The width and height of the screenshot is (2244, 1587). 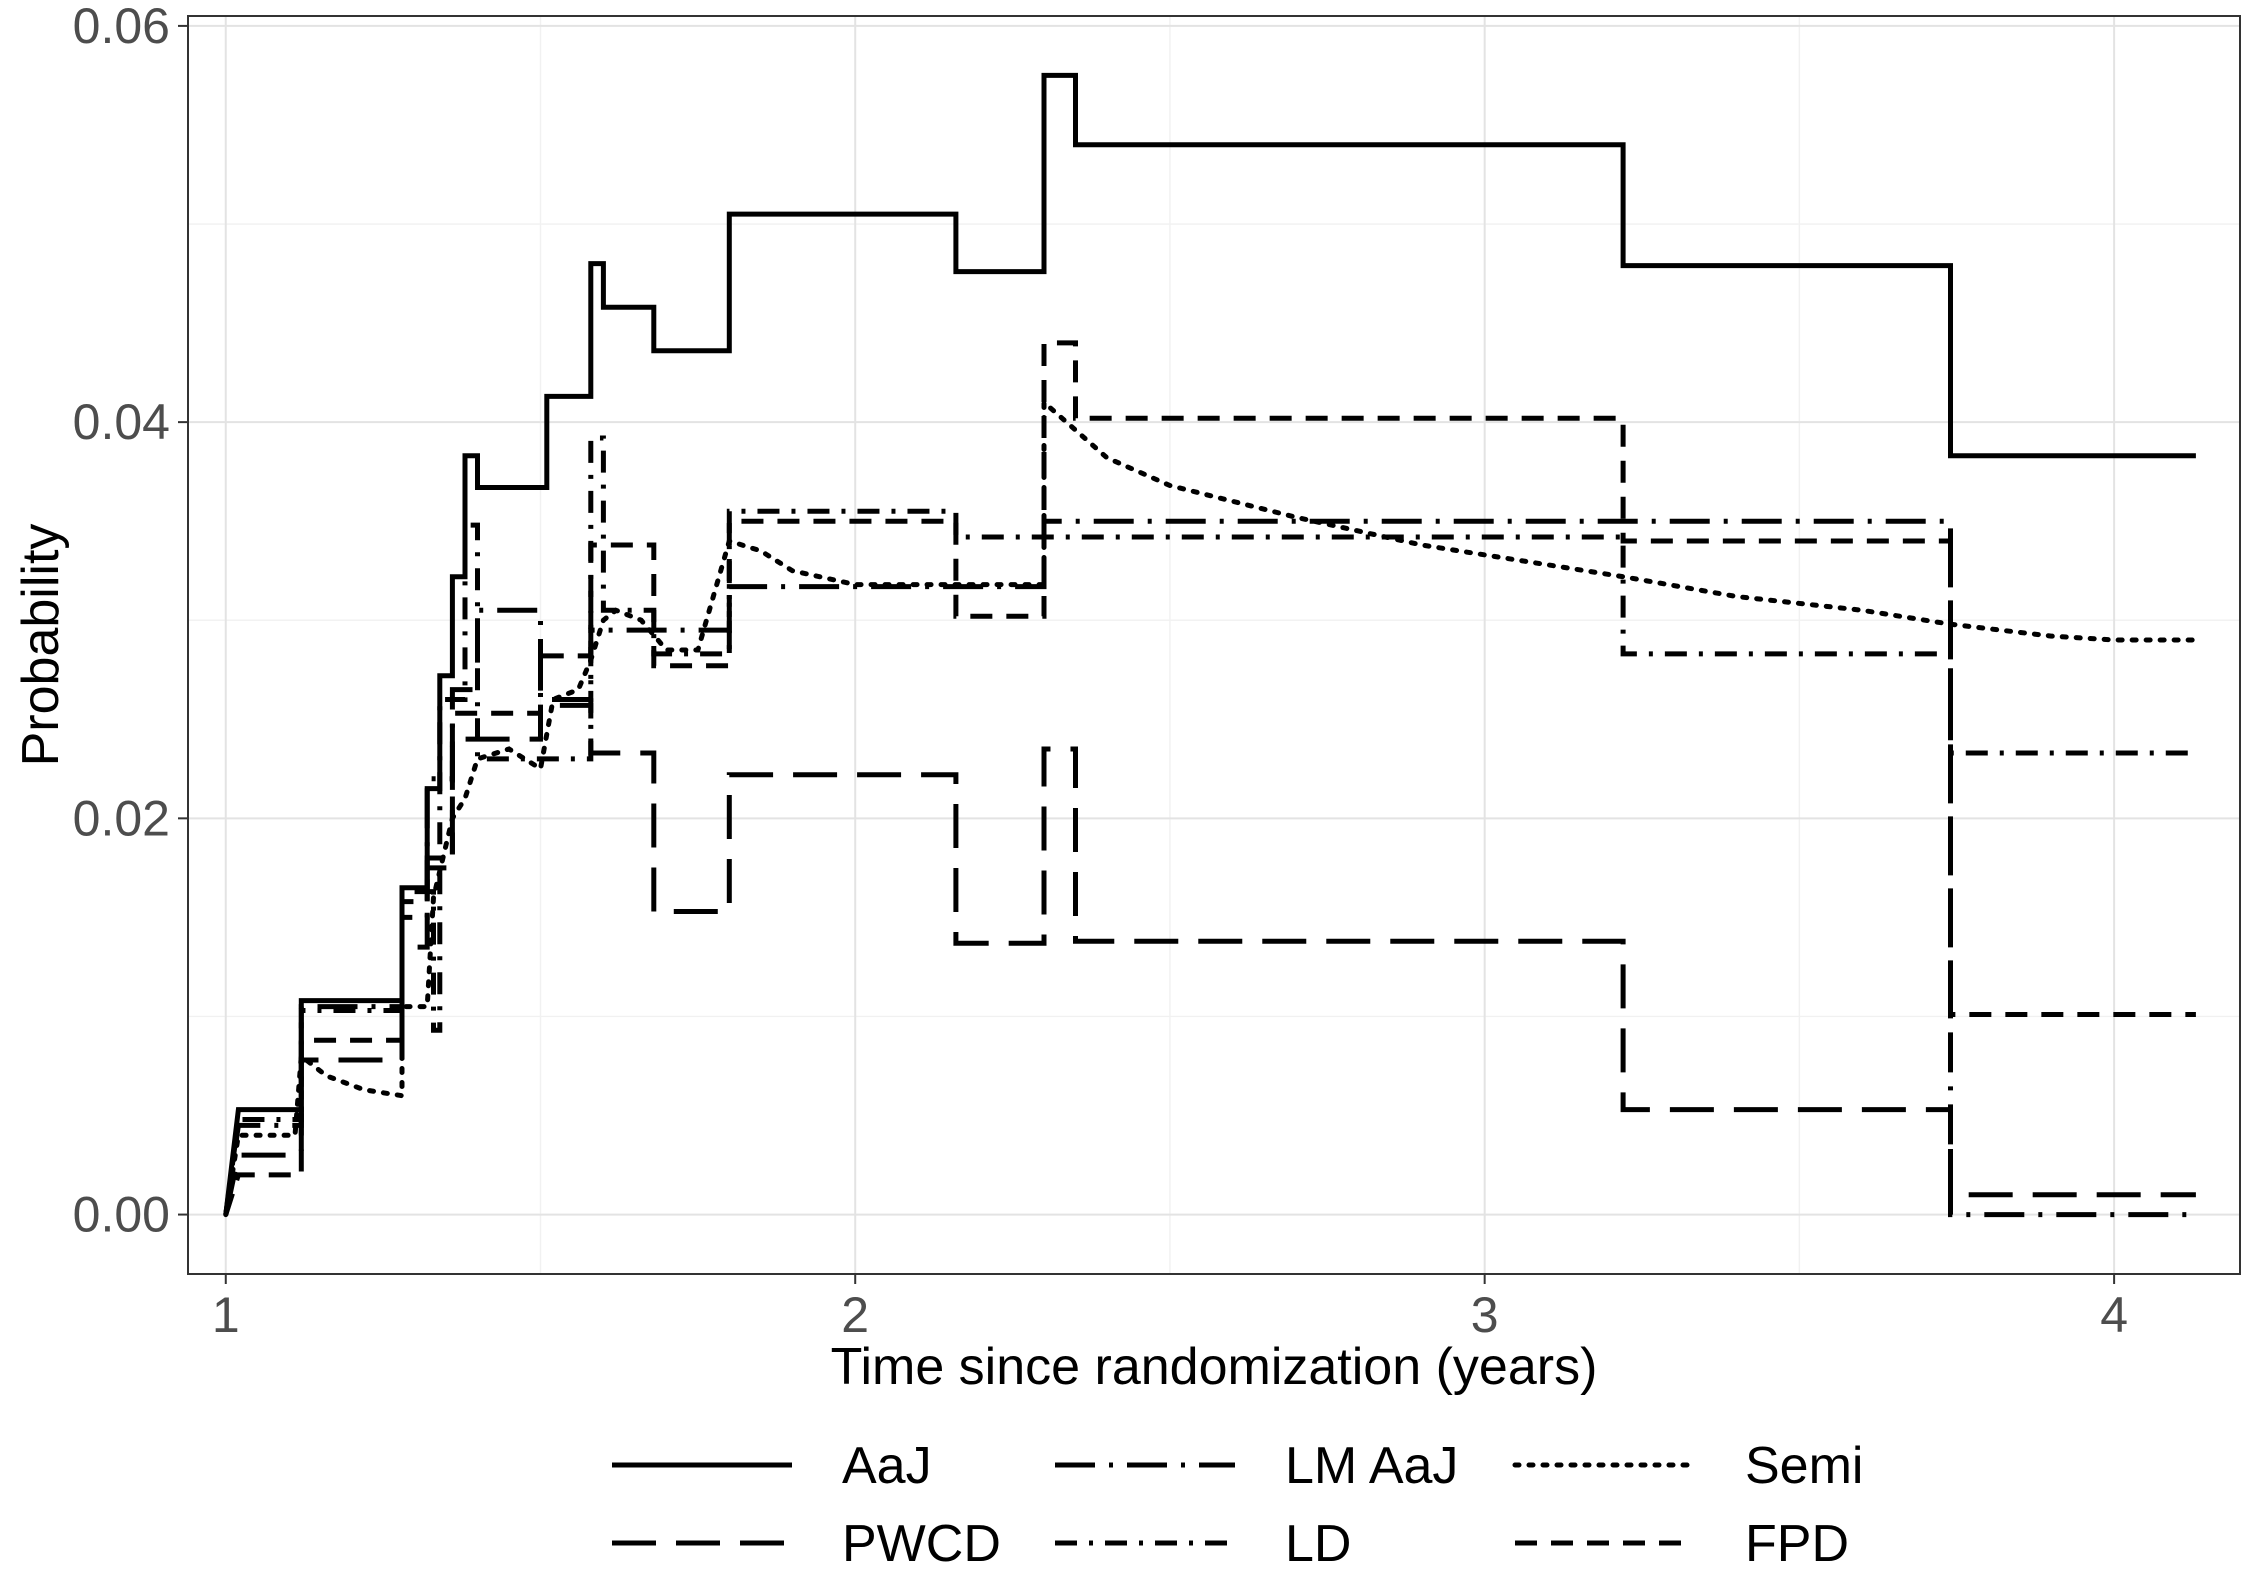 What do you see at coordinates (1804, 1466) in the screenshot?
I see `legend-label-semi: Semi` at bounding box center [1804, 1466].